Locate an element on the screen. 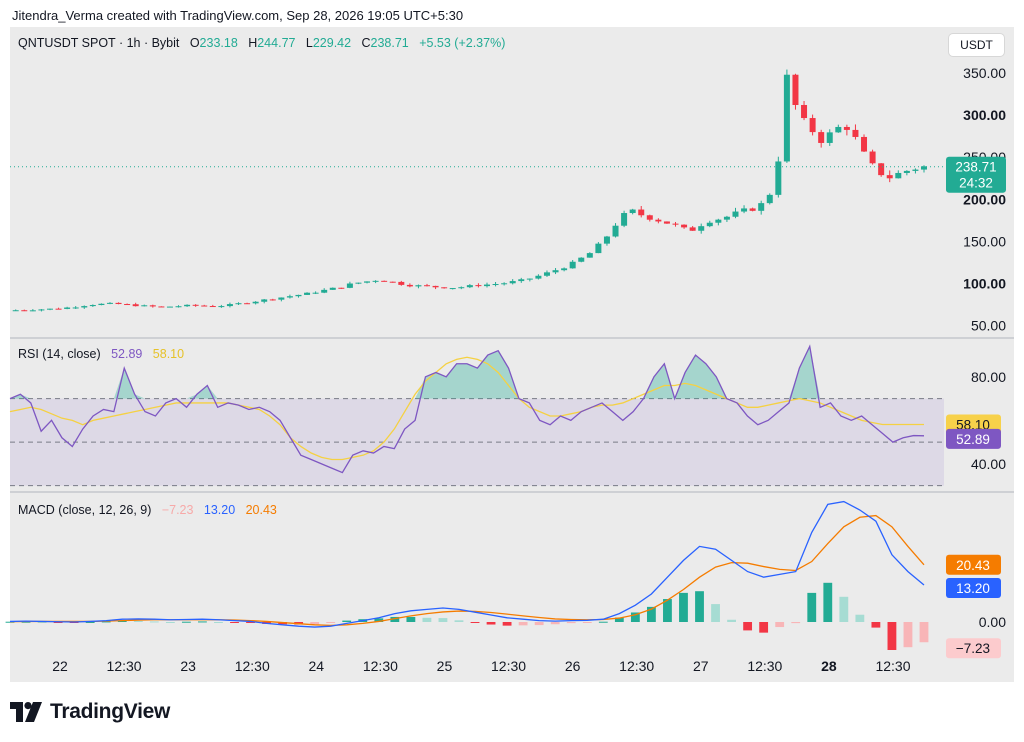  open-label: O is located at coordinates (194, 43).